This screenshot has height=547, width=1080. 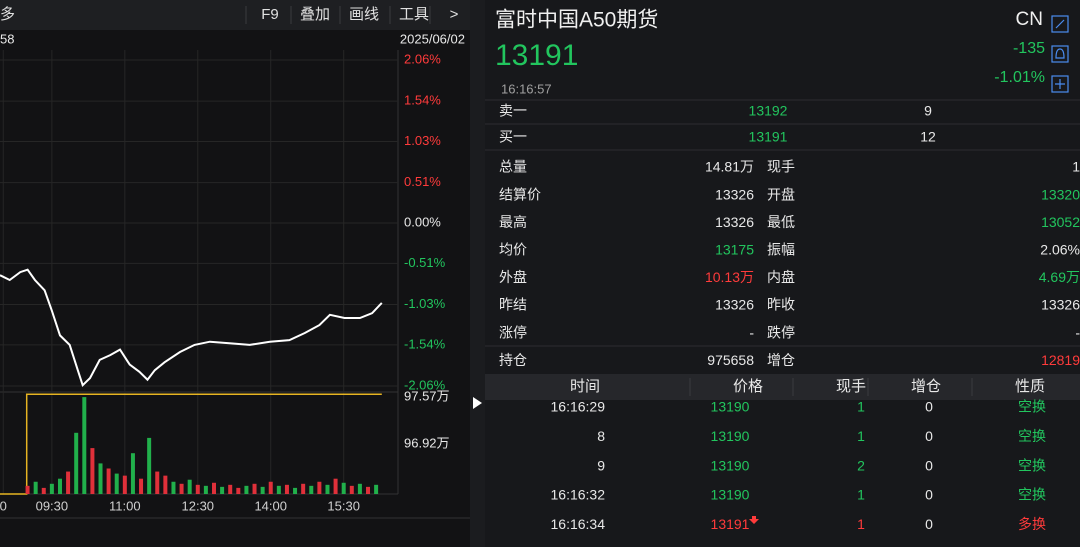 I want to click on toolbar-button: 画线, so click(x=364, y=14).